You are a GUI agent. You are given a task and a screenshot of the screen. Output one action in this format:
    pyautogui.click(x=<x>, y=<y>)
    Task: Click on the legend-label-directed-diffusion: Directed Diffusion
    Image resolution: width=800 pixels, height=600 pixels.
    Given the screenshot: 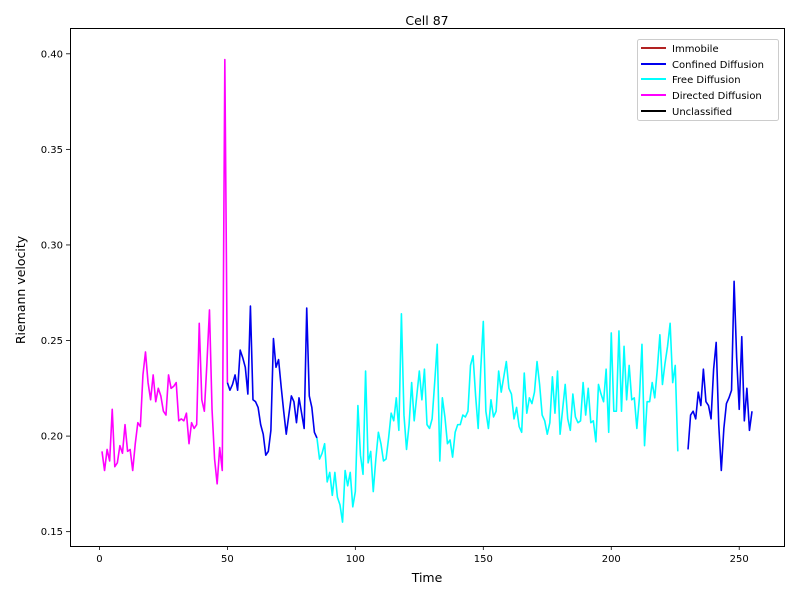 What is the action you would take?
    pyautogui.click(x=717, y=96)
    